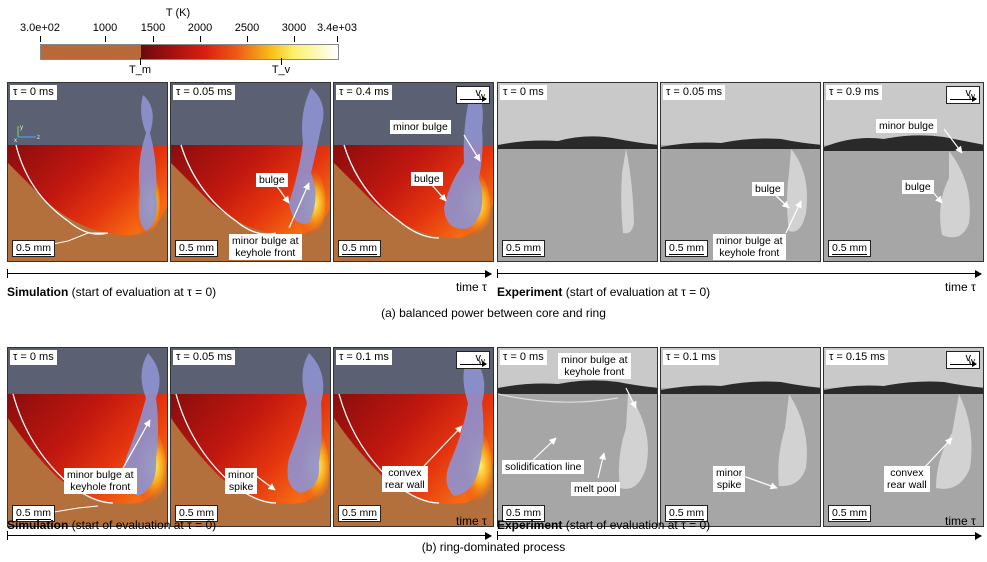 This screenshot has height=562, width=987. I want to click on vaporization-marker-label: T_v, so click(281, 70).